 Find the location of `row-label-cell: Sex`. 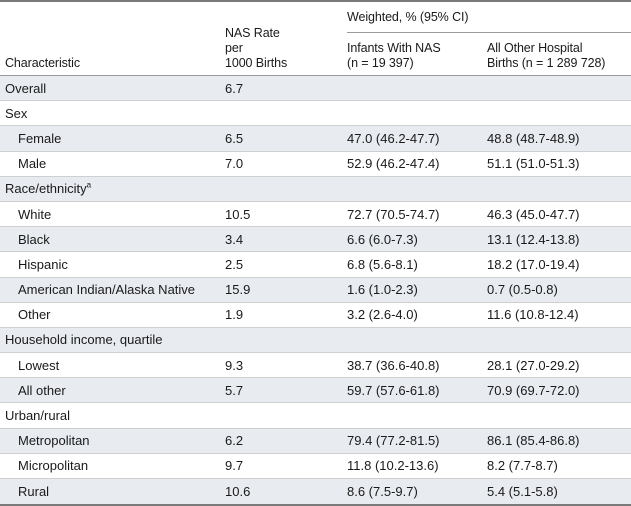

row-label-cell: Sex is located at coordinates (112, 113).